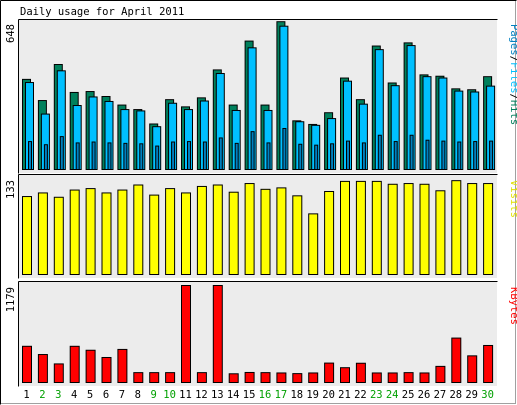  I want to click on day-label-1: 1, so click(26, 395).